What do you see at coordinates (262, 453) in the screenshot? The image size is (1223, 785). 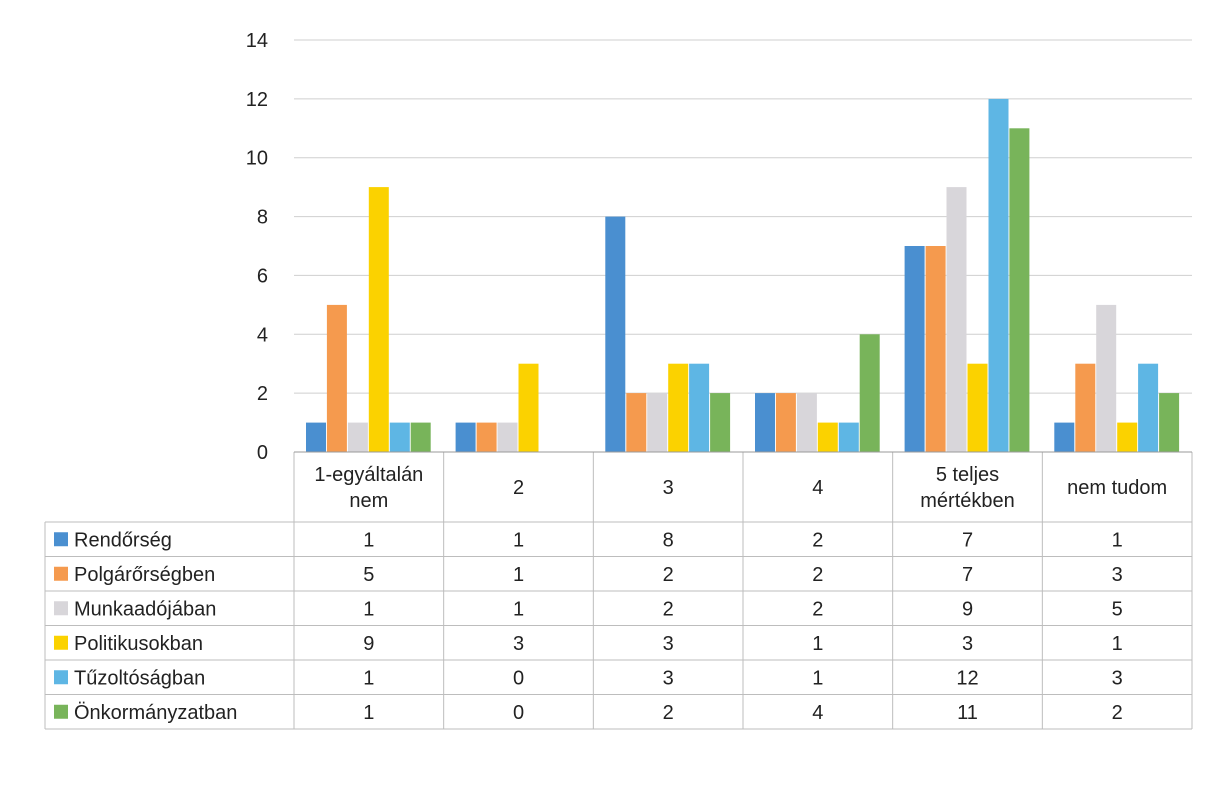 I see `y-tick-label: 0` at bounding box center [262, 453].